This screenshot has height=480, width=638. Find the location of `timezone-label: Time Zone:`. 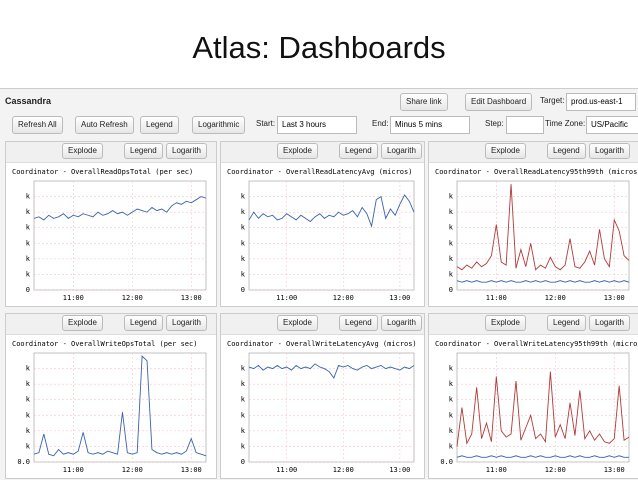

timezone-label: Time Zone: is located at coordinates (565, 123).